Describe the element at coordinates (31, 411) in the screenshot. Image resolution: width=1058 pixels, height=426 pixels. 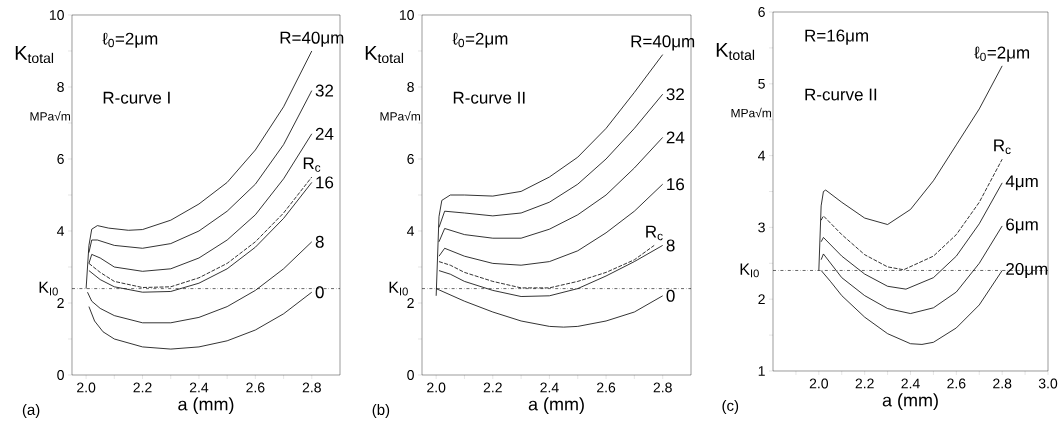
I see `text: (a)` at that location.